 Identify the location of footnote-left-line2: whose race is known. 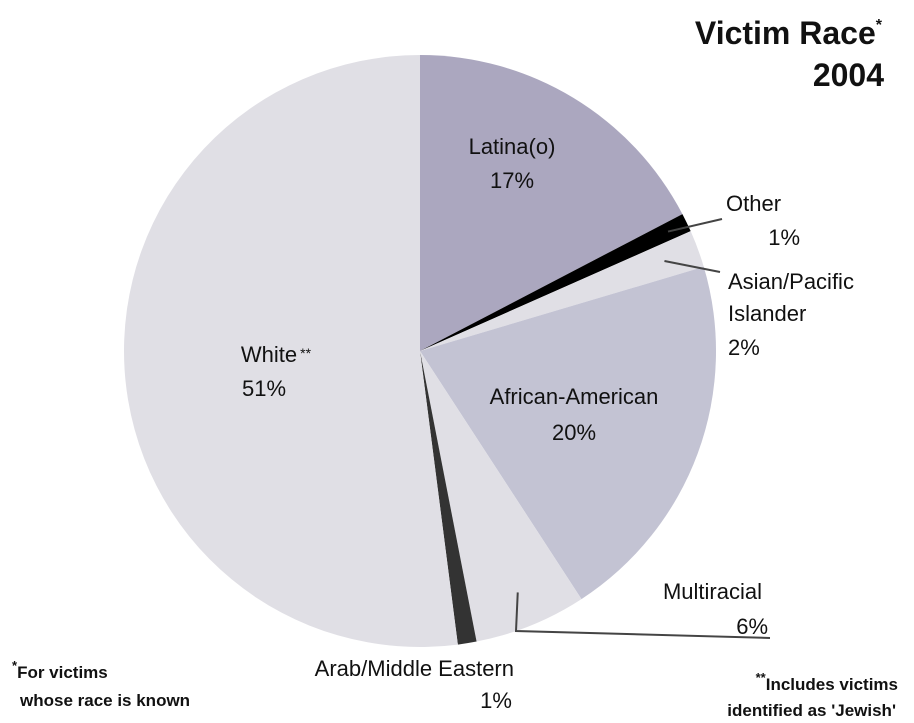
(104, 700).